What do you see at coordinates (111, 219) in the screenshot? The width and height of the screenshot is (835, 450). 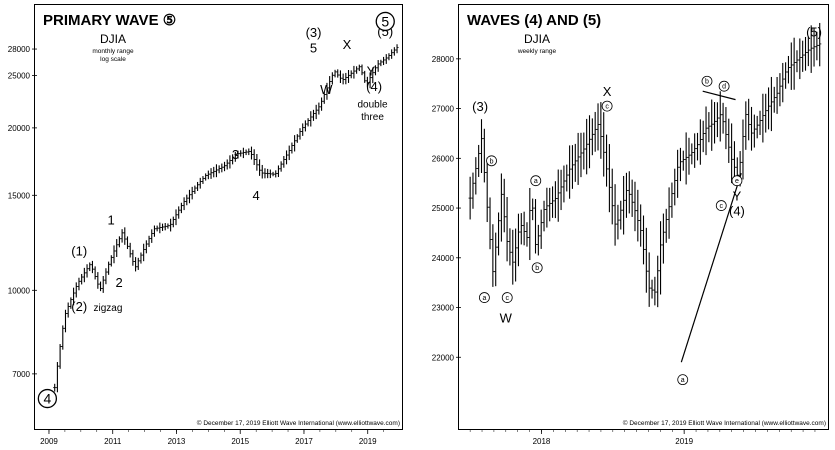 I see `wave-label: 1` at bounding box center [111, 219].